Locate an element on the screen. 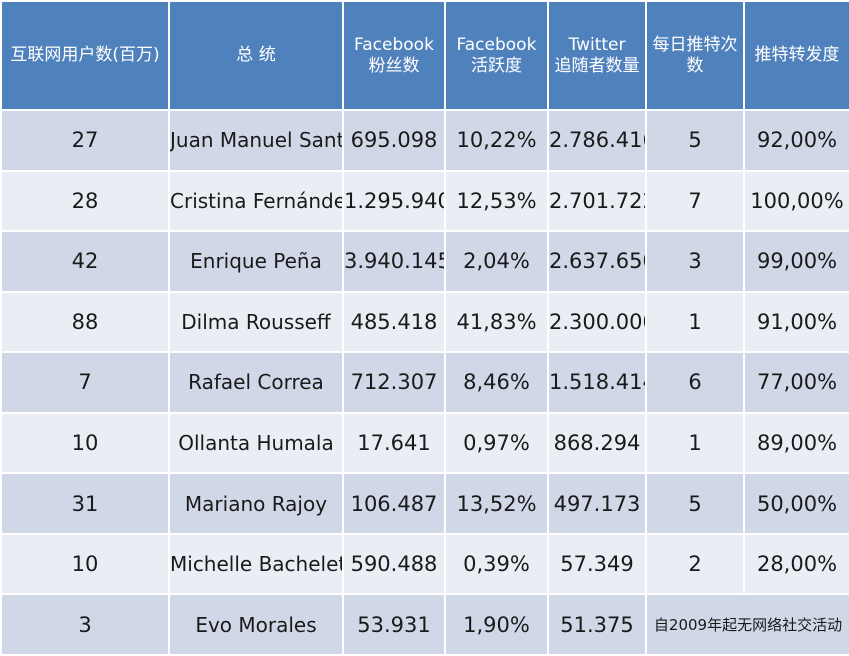  president-name-cell: Enrique Peña is located at coordinates (256, 261).